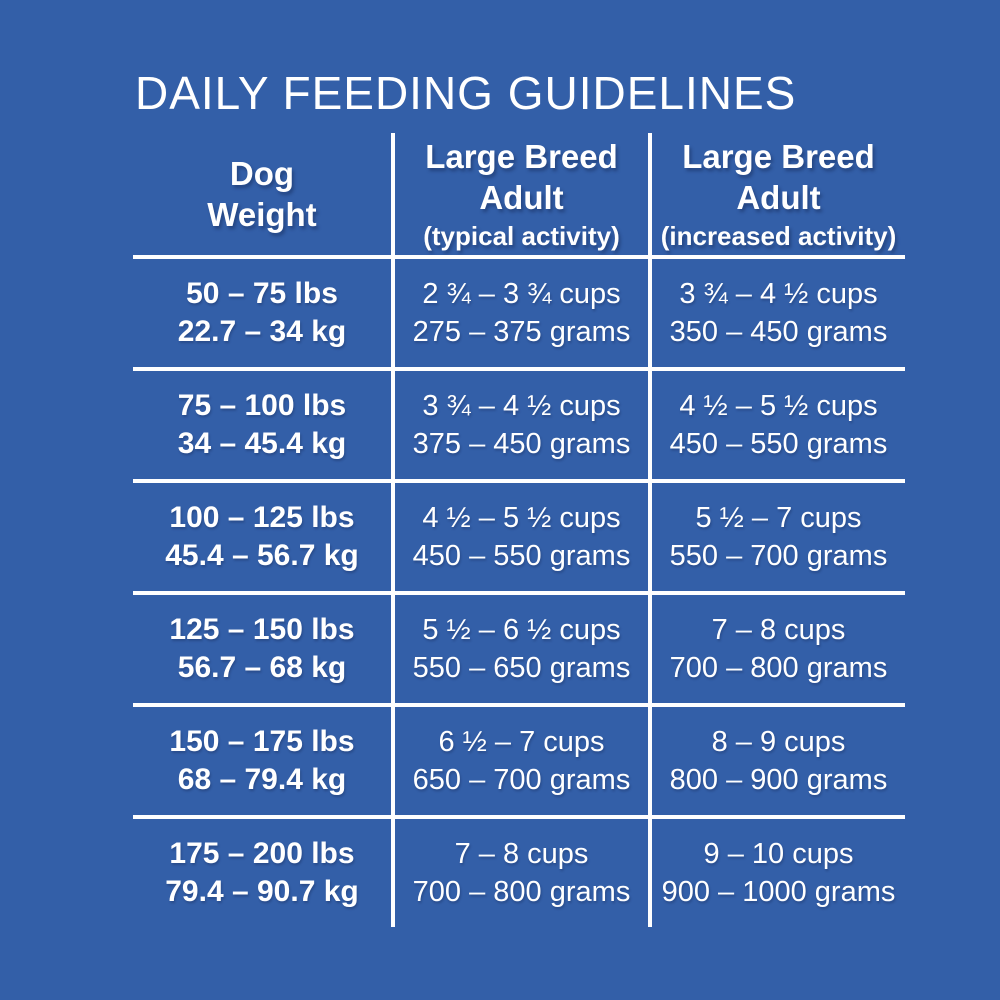  Describe the element at coordinates (521, 892) in the screenshot. I see `typical-grams: 700 – 800 grams` at that location.